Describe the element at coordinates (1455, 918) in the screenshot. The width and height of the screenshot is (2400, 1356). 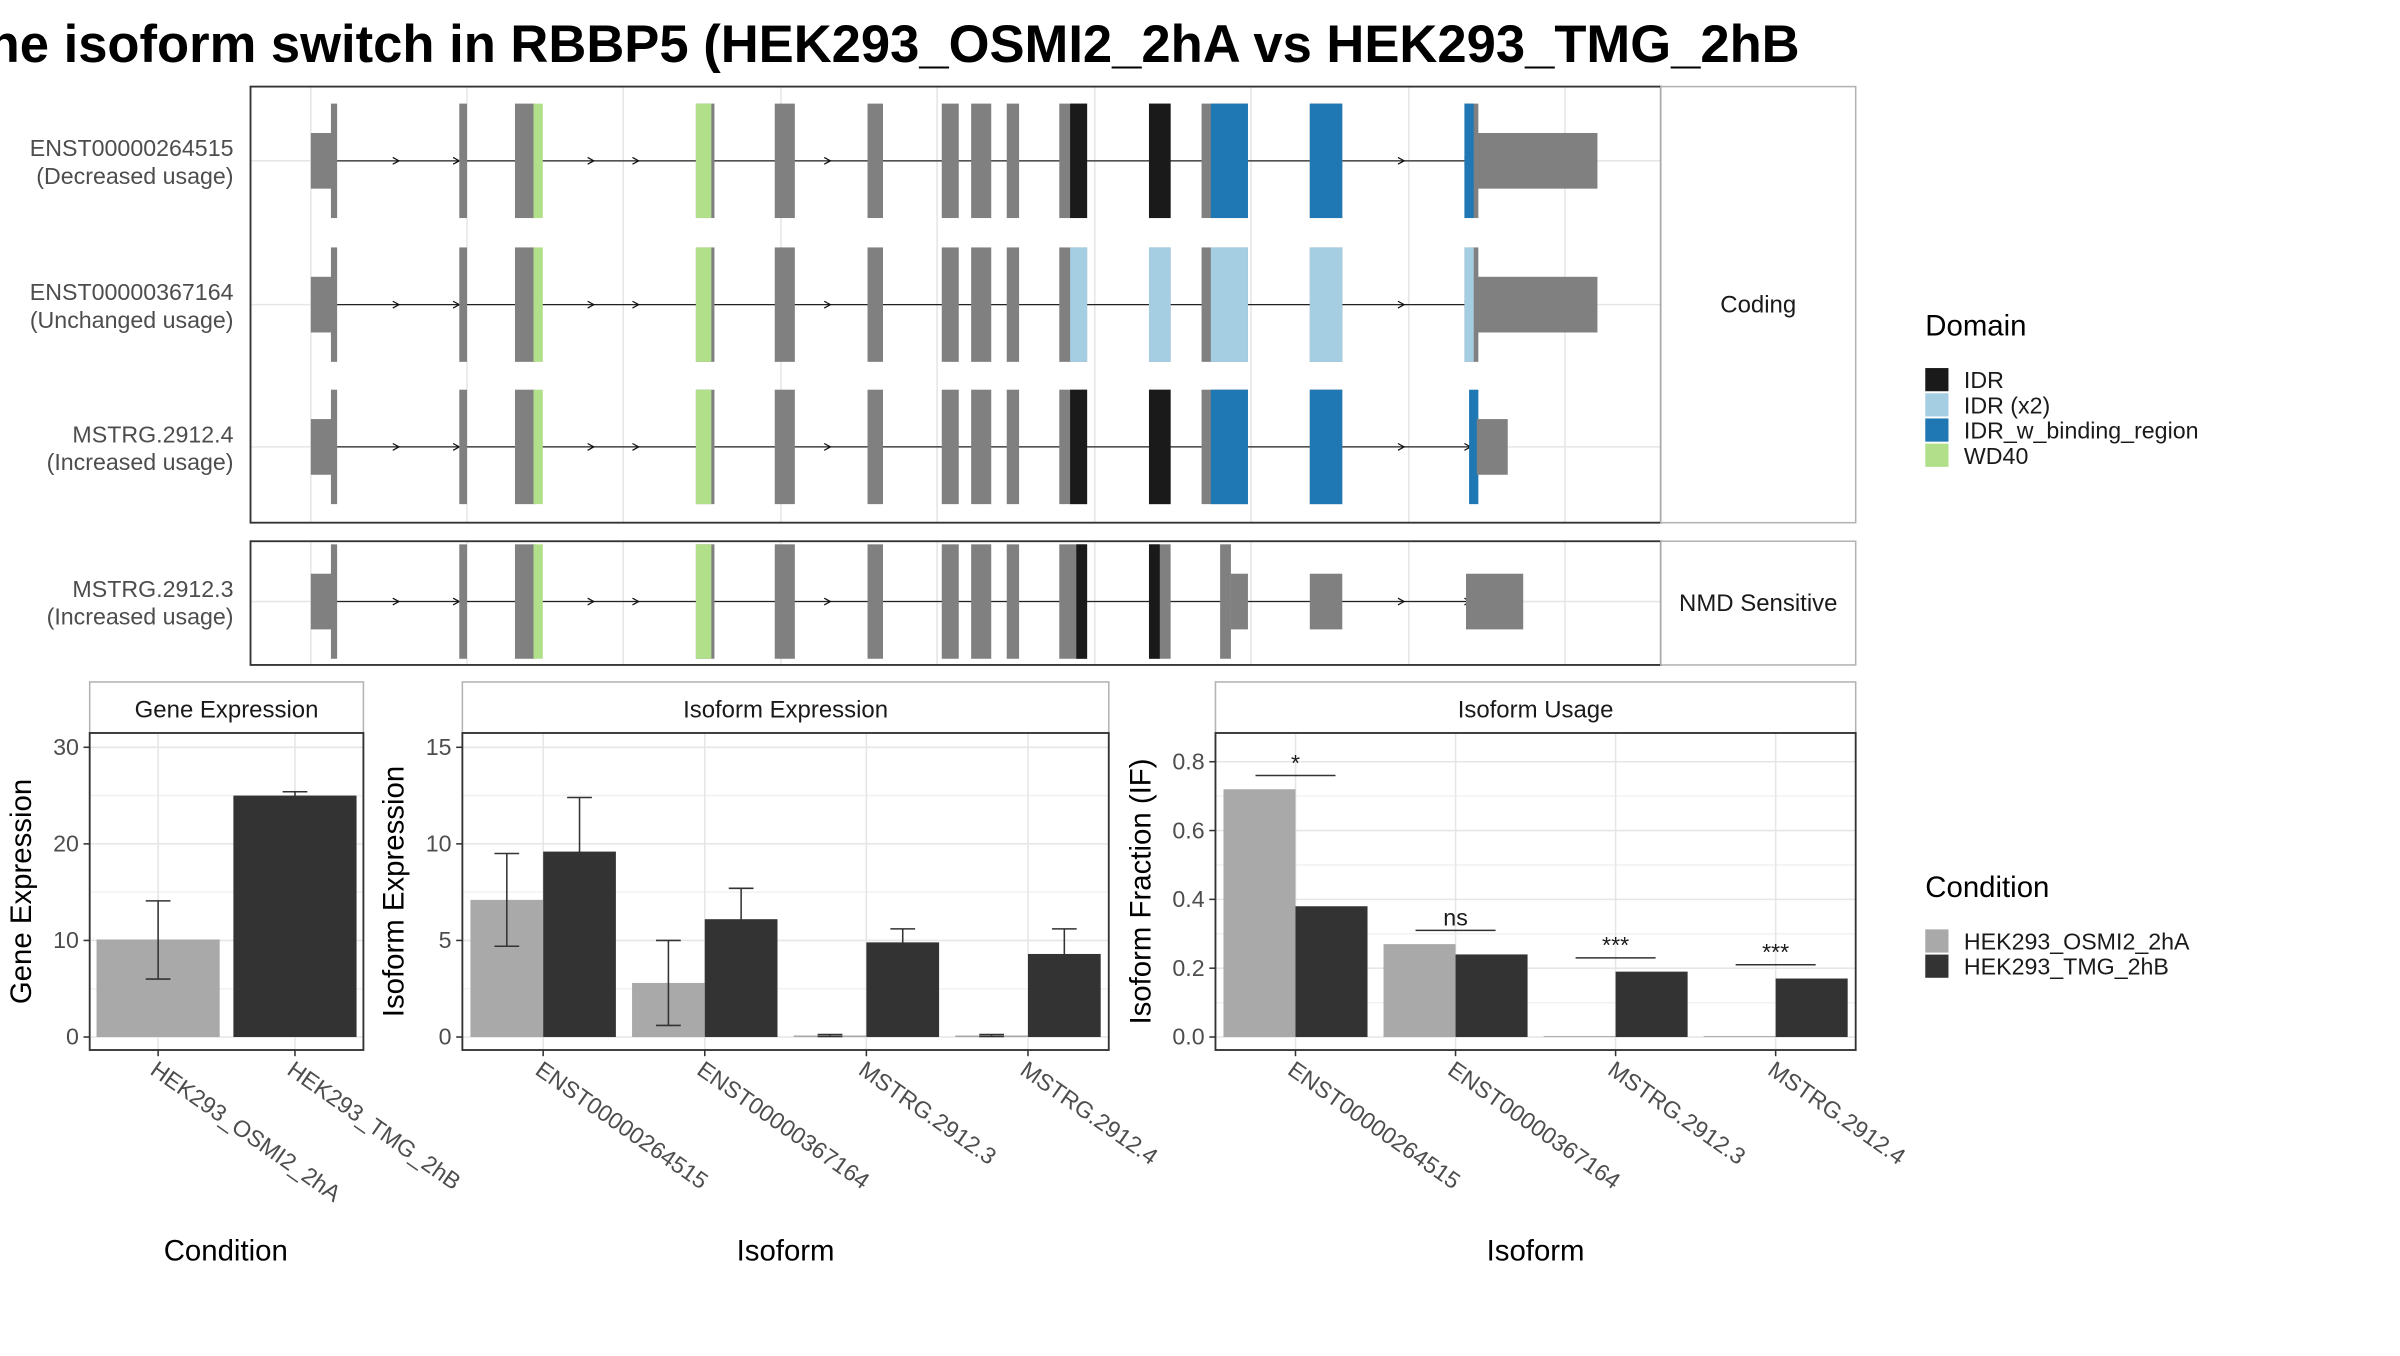
I see `significance-label: ns` at that location.